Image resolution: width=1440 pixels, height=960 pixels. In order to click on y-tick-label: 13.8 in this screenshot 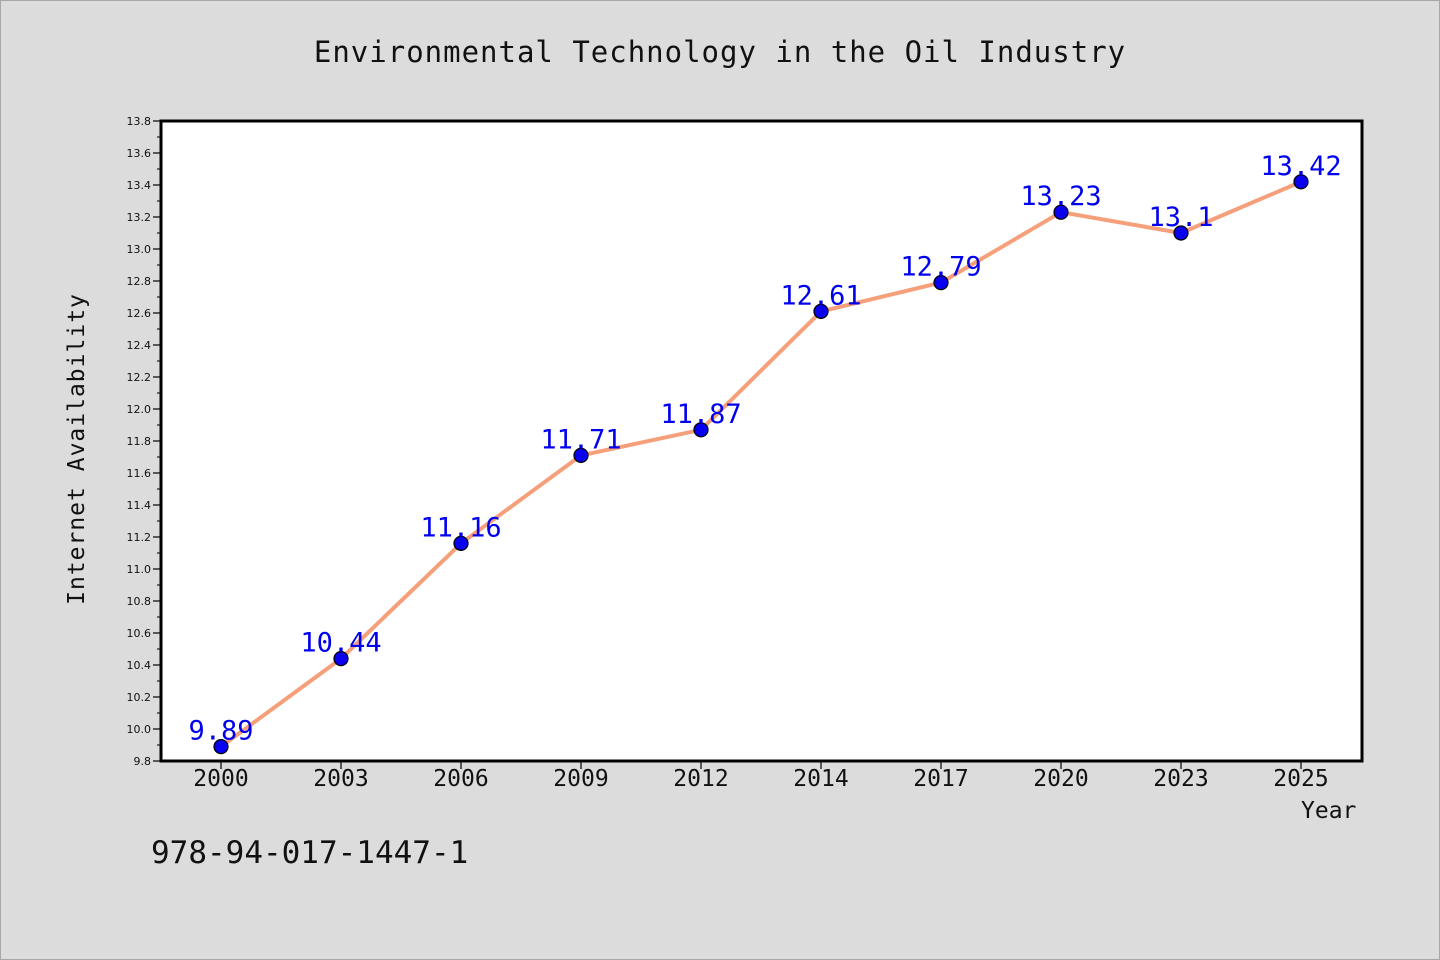, I will do `click(139, 121)`.